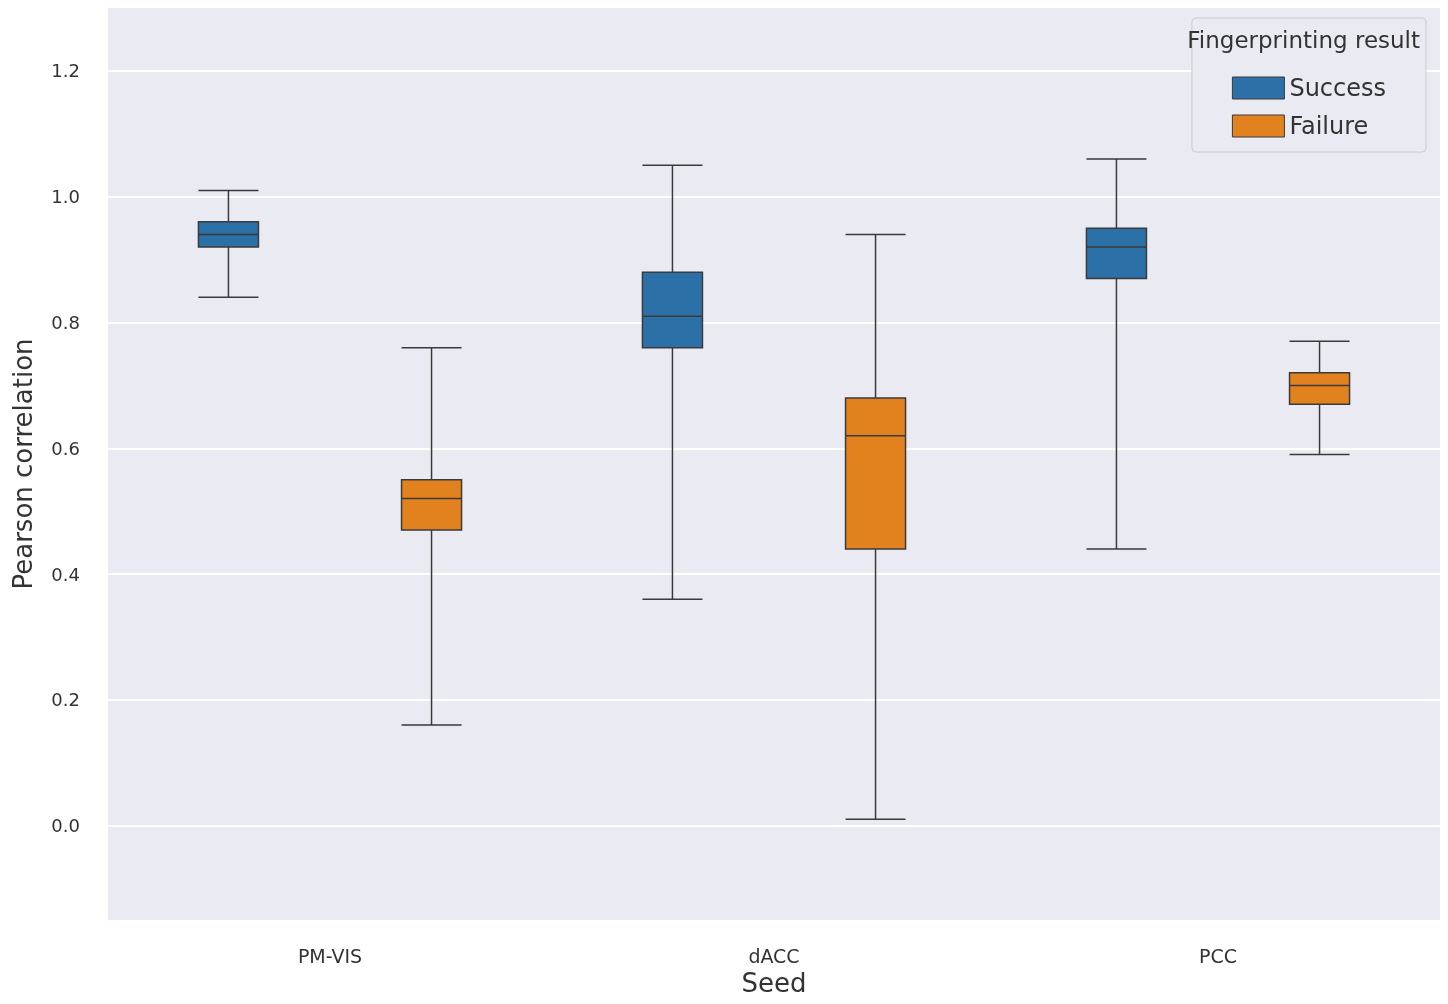  I want to click on x-tick-label: PM-VIS, so click(330, 955).